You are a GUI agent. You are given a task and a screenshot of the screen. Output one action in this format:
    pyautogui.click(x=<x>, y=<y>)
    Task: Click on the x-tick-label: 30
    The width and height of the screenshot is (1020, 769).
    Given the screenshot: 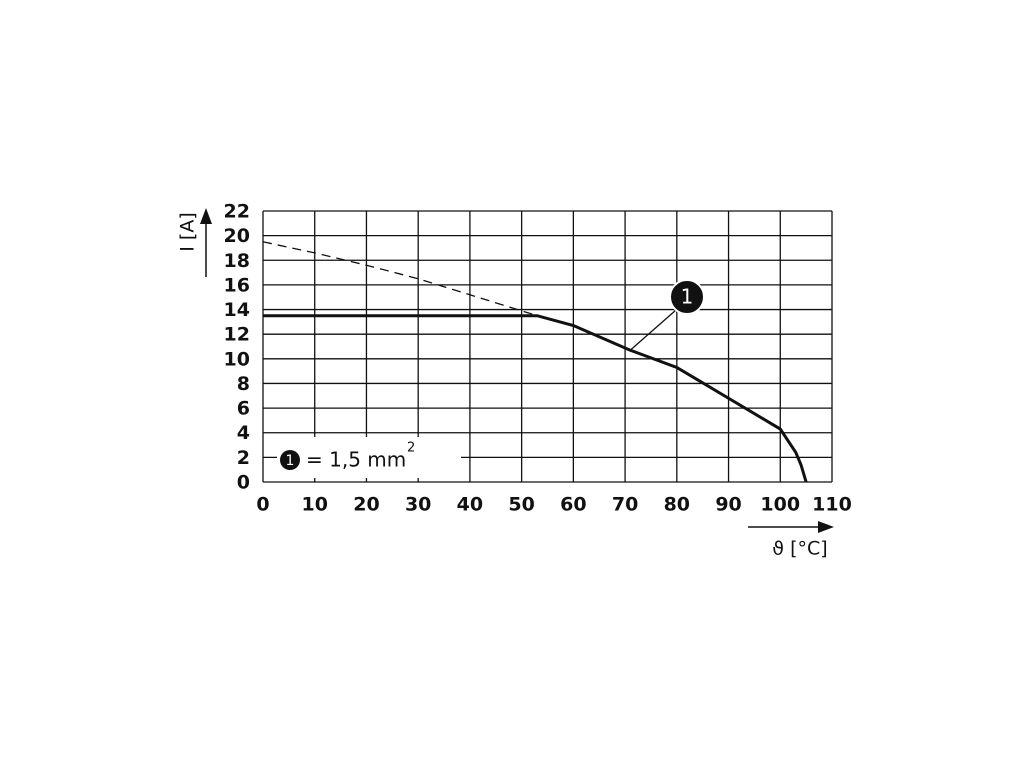 What is the action you would take?
    pyautogui.click(x=418, y=505)
    